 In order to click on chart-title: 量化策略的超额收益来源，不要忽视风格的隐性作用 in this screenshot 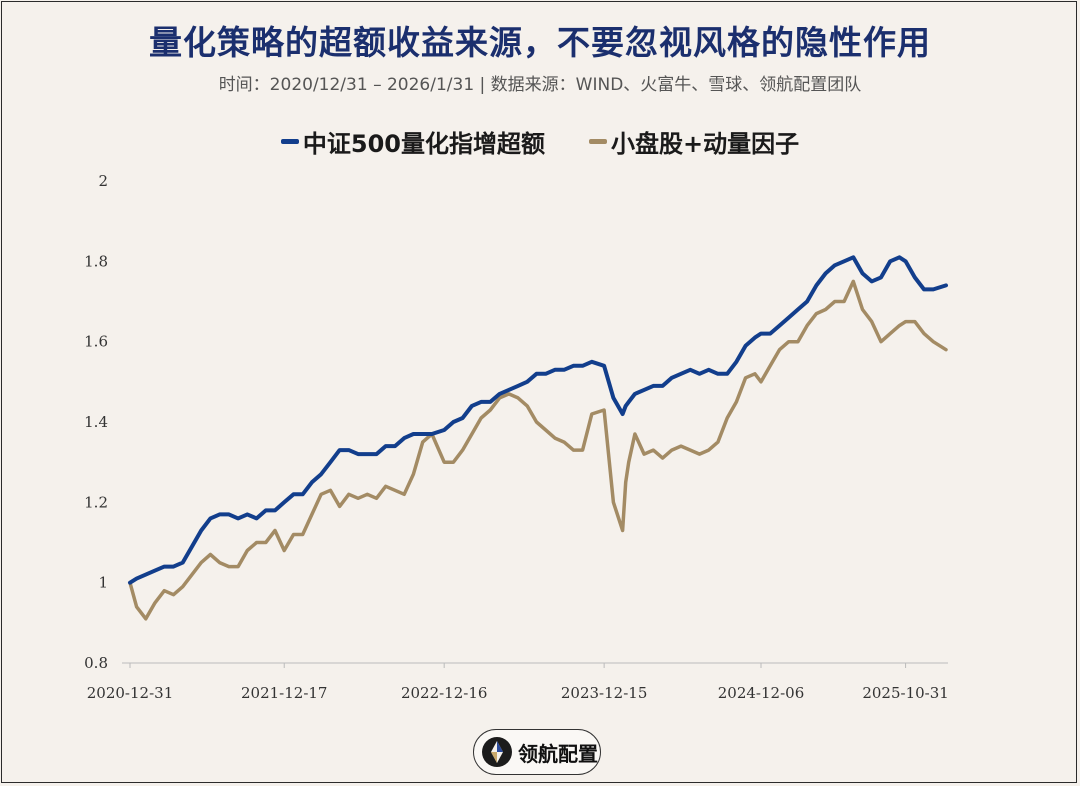, I will do `click(540, 42)`.